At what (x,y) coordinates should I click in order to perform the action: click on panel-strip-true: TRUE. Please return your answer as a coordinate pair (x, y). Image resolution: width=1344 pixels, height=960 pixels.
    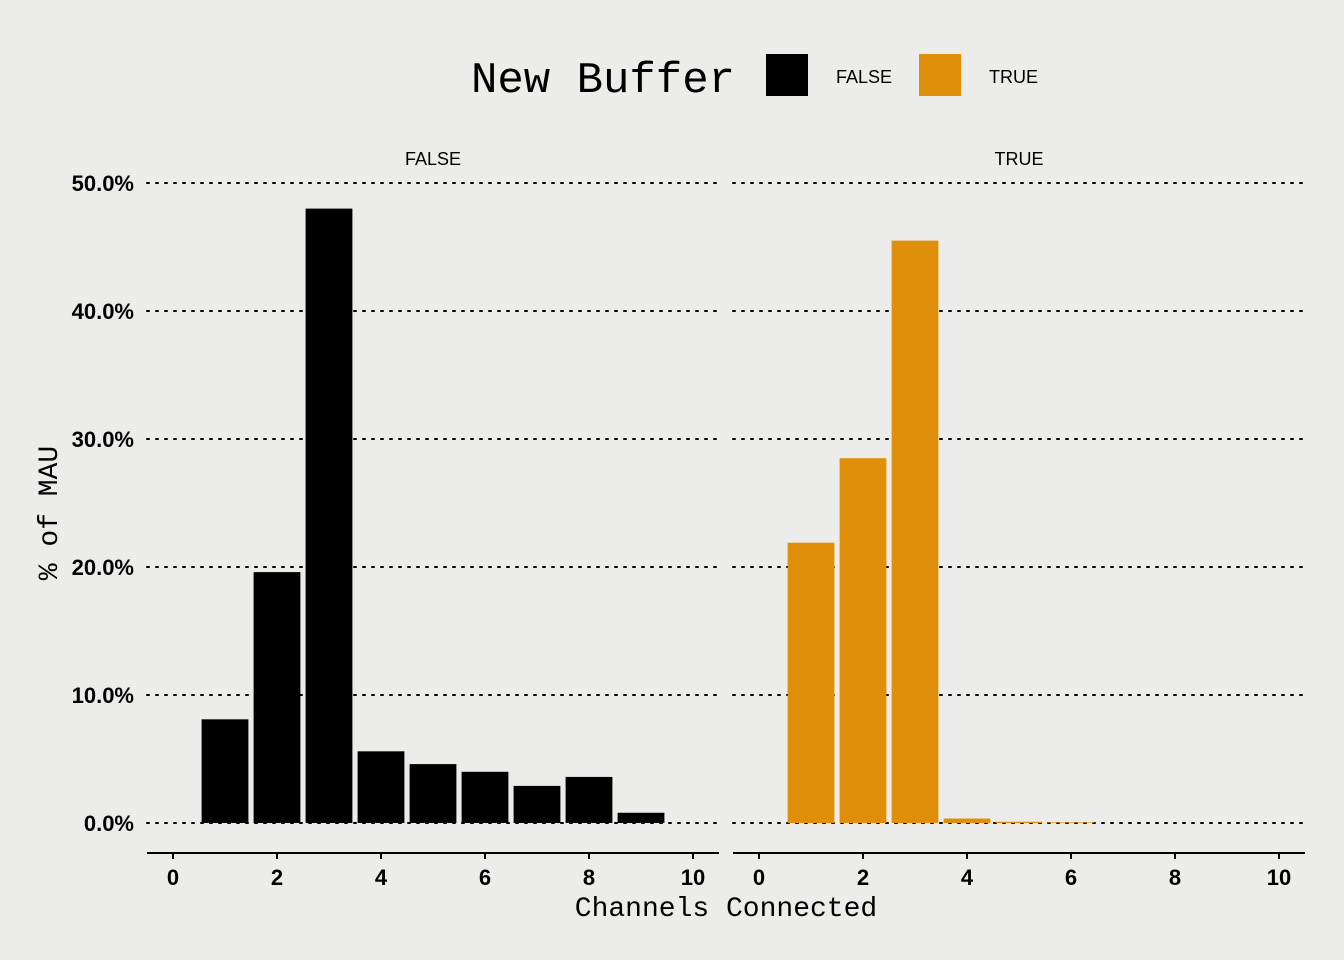
    Looking at the image, I should click on (1019, 159).